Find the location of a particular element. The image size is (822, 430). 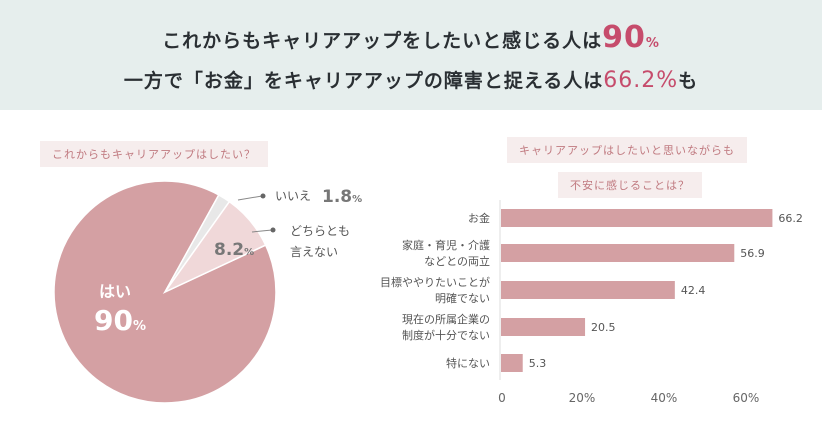

leader-no is located at coordinates (250, 198).